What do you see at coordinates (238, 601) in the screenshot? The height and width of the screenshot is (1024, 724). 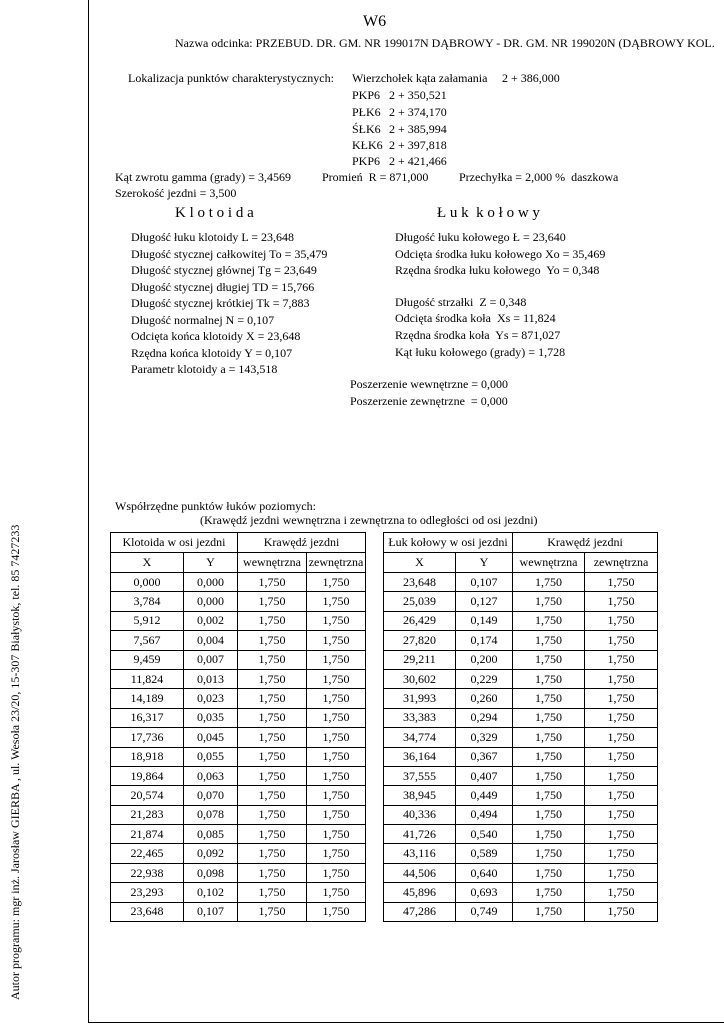 I see `table-row: 3,784 0,000 1,750 1,750` at bounding box center [238, 601].